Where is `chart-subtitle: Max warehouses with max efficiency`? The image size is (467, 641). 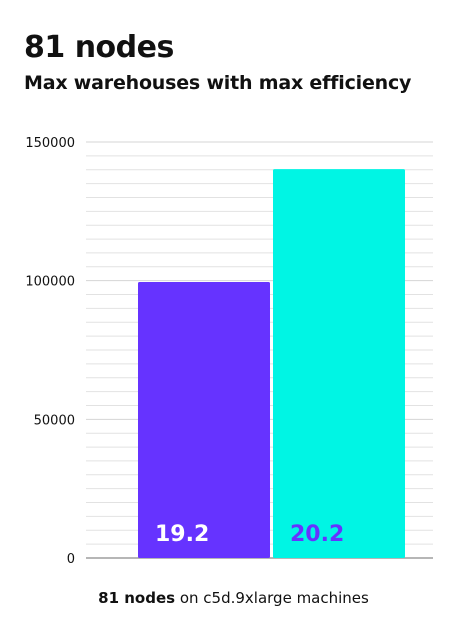
chart-subtitle: Max warehouses with max efficiency is located at coordinates (218, 83).